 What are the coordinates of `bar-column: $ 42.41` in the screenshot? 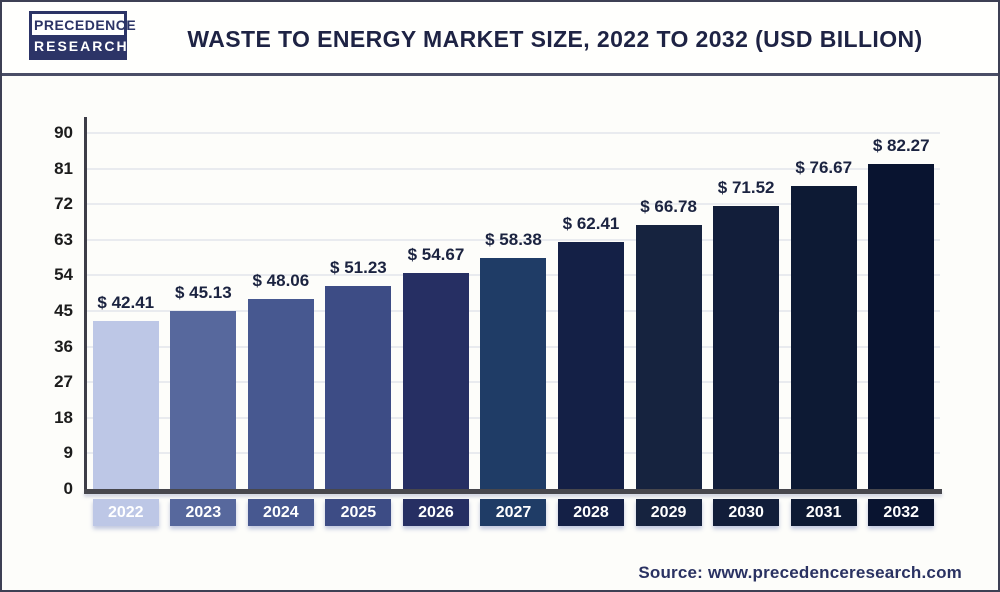 It's located at (126, 311).